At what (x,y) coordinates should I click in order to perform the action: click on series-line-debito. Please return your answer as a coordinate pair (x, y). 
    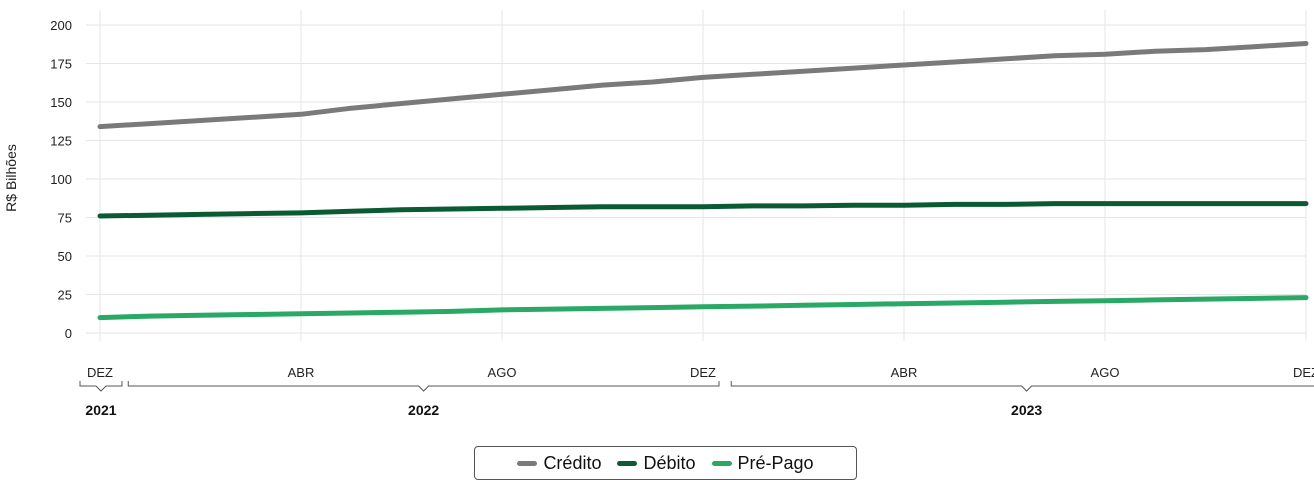
    Looking at the image, I should click on (703, 210).